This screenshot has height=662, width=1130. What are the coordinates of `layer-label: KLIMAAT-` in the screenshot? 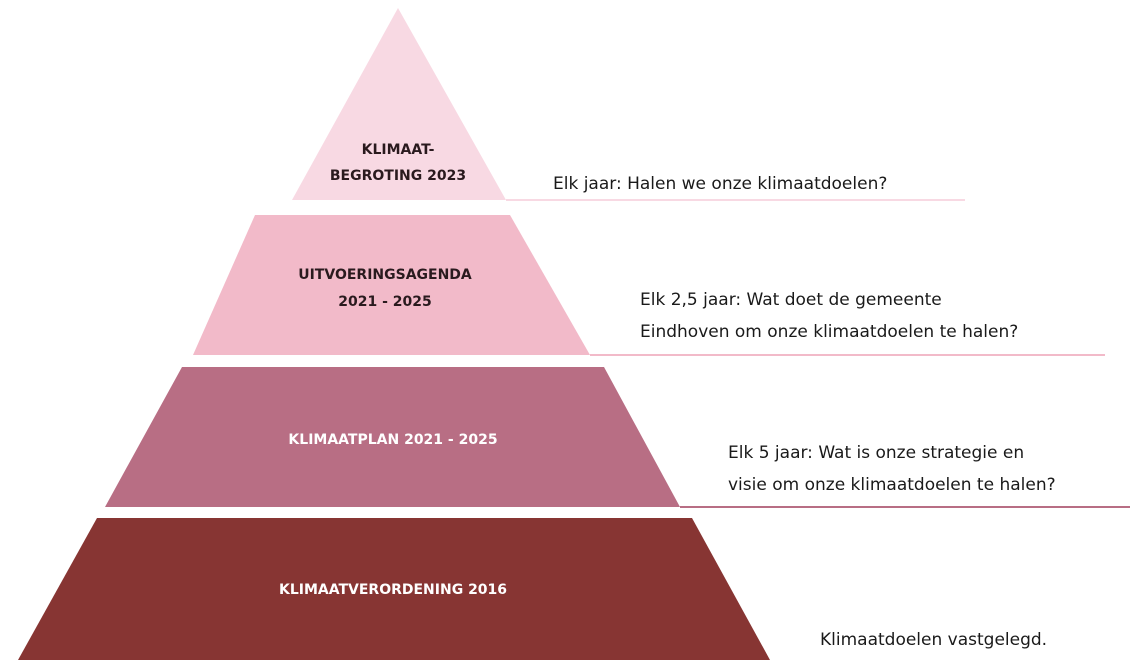 It's located at (398, 150).